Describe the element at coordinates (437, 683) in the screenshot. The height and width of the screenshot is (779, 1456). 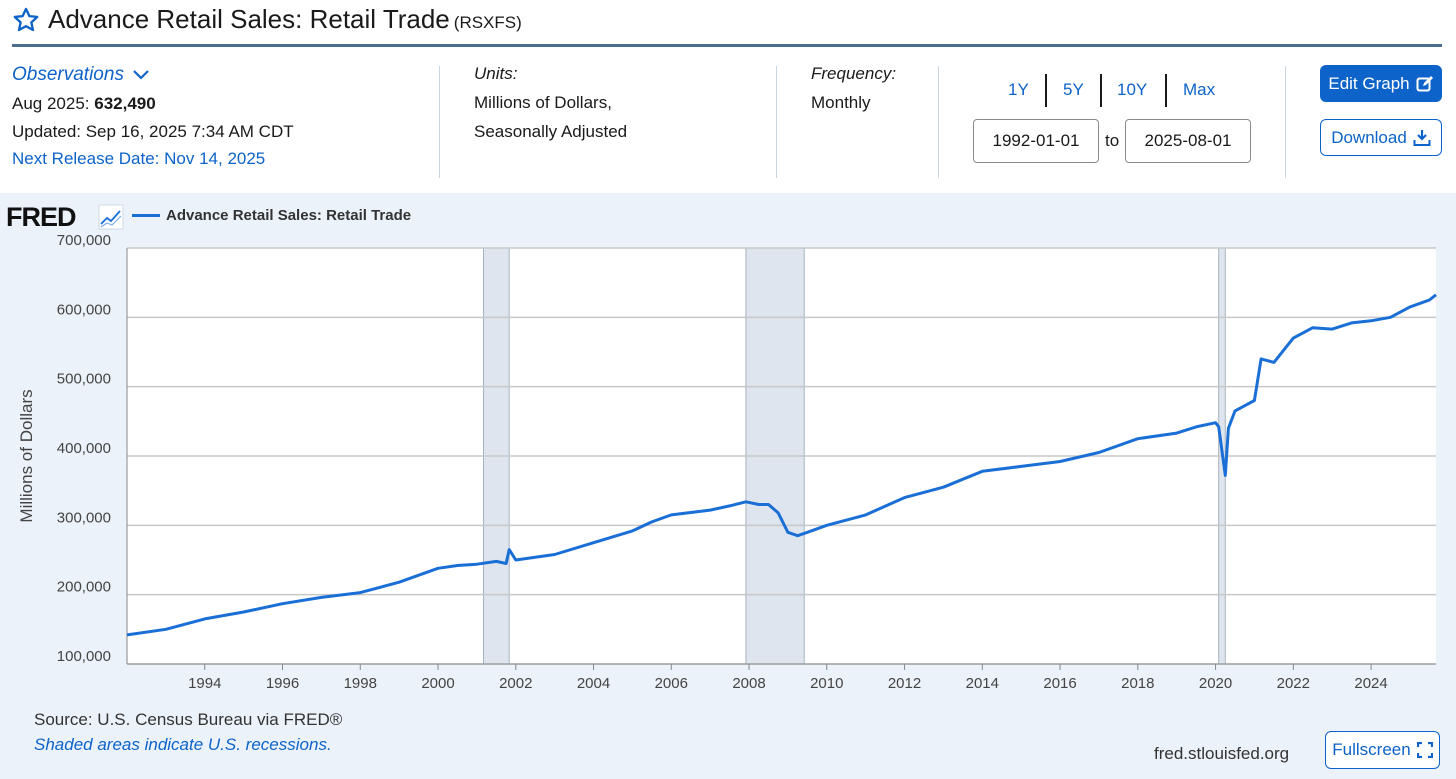
I see `x-tick-label: 2000` at that location.